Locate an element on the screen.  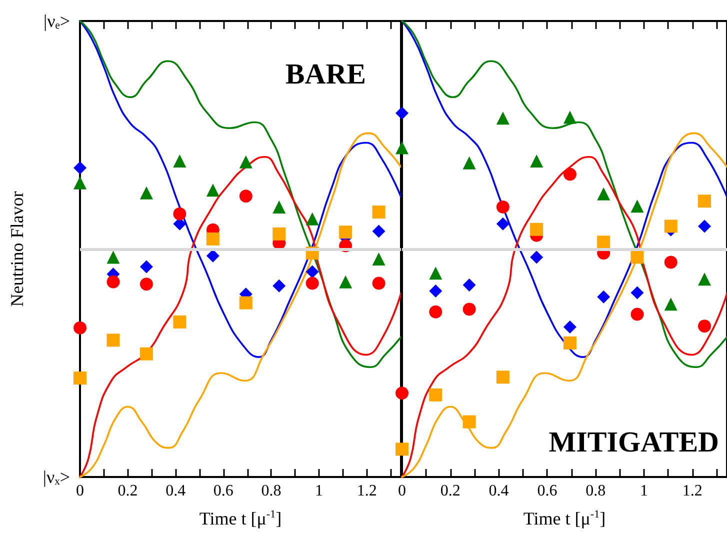
y-axis-title: Neutrino Flavor is located at coordinates (17, 249).